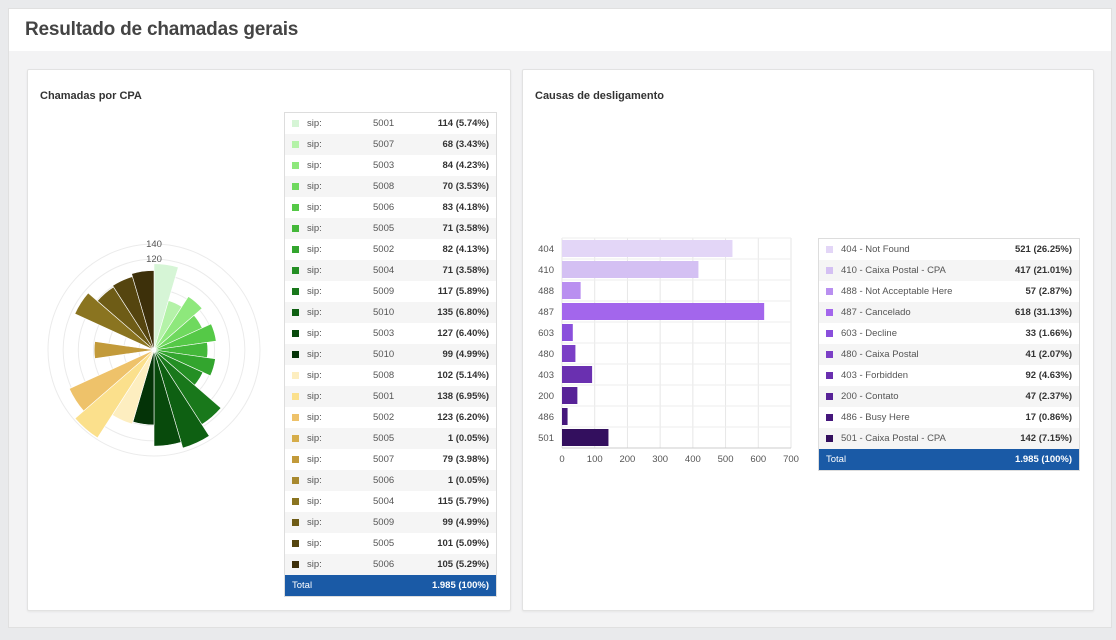  Describe the element at coordinates (465, 249) in the screenshot. I see `legend-value: 82 (4.13%)` at that location.